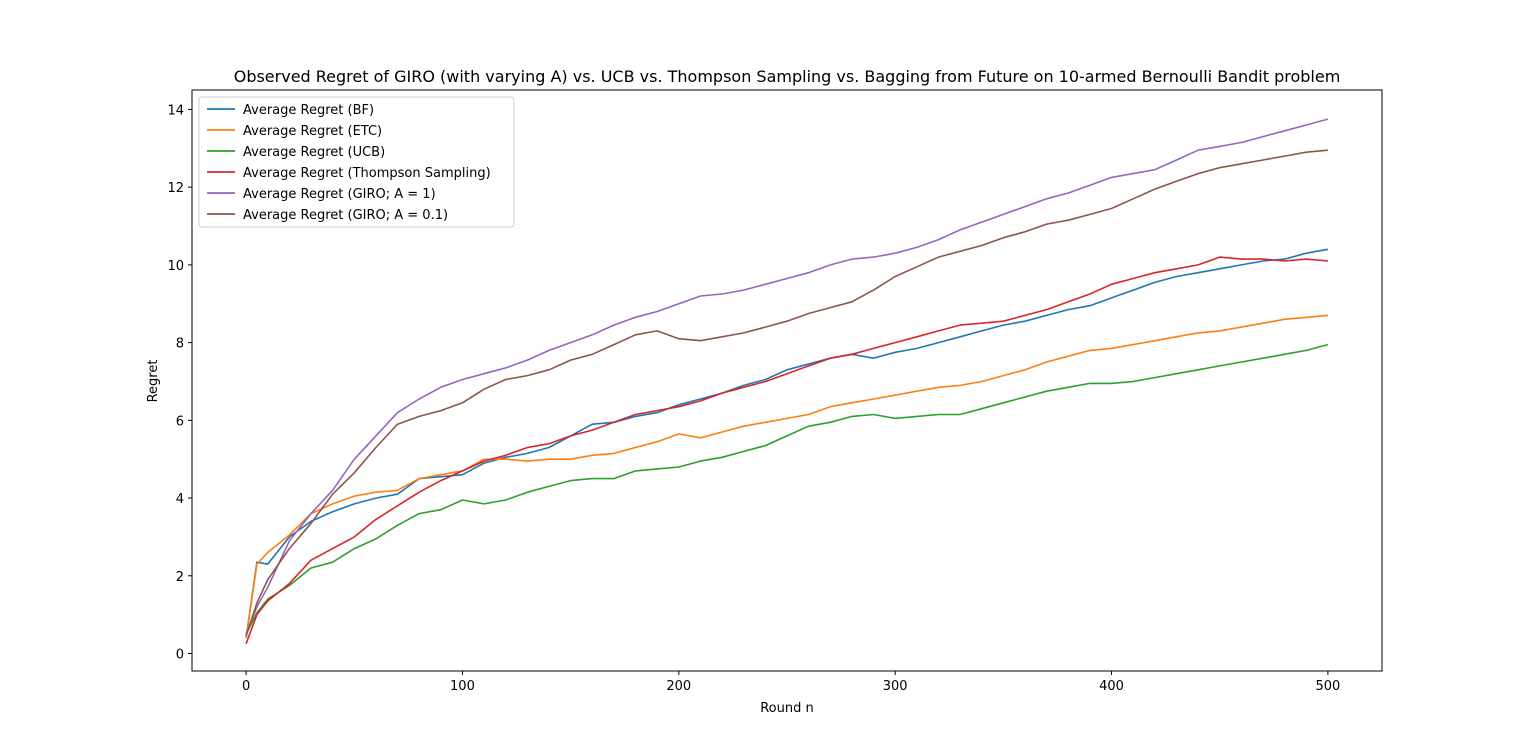 The width and height of the screenshot is (1536, 754). I want to click on legend-box, so click(356, 162).